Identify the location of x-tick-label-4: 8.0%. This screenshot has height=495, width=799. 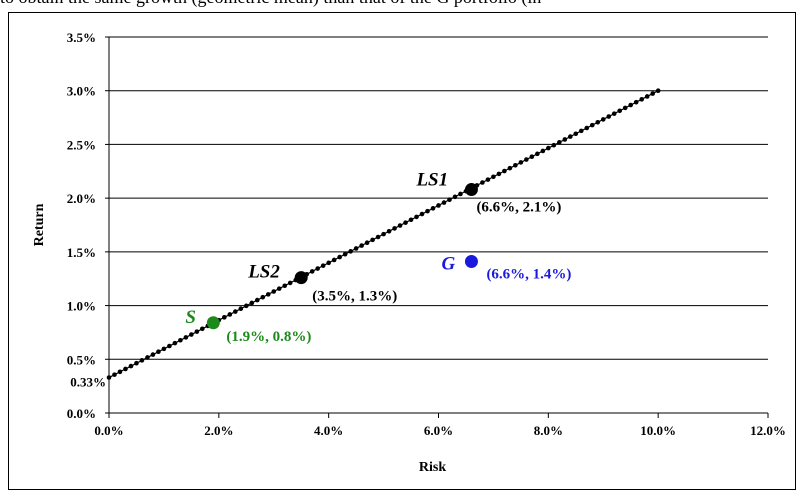
(548, 430).